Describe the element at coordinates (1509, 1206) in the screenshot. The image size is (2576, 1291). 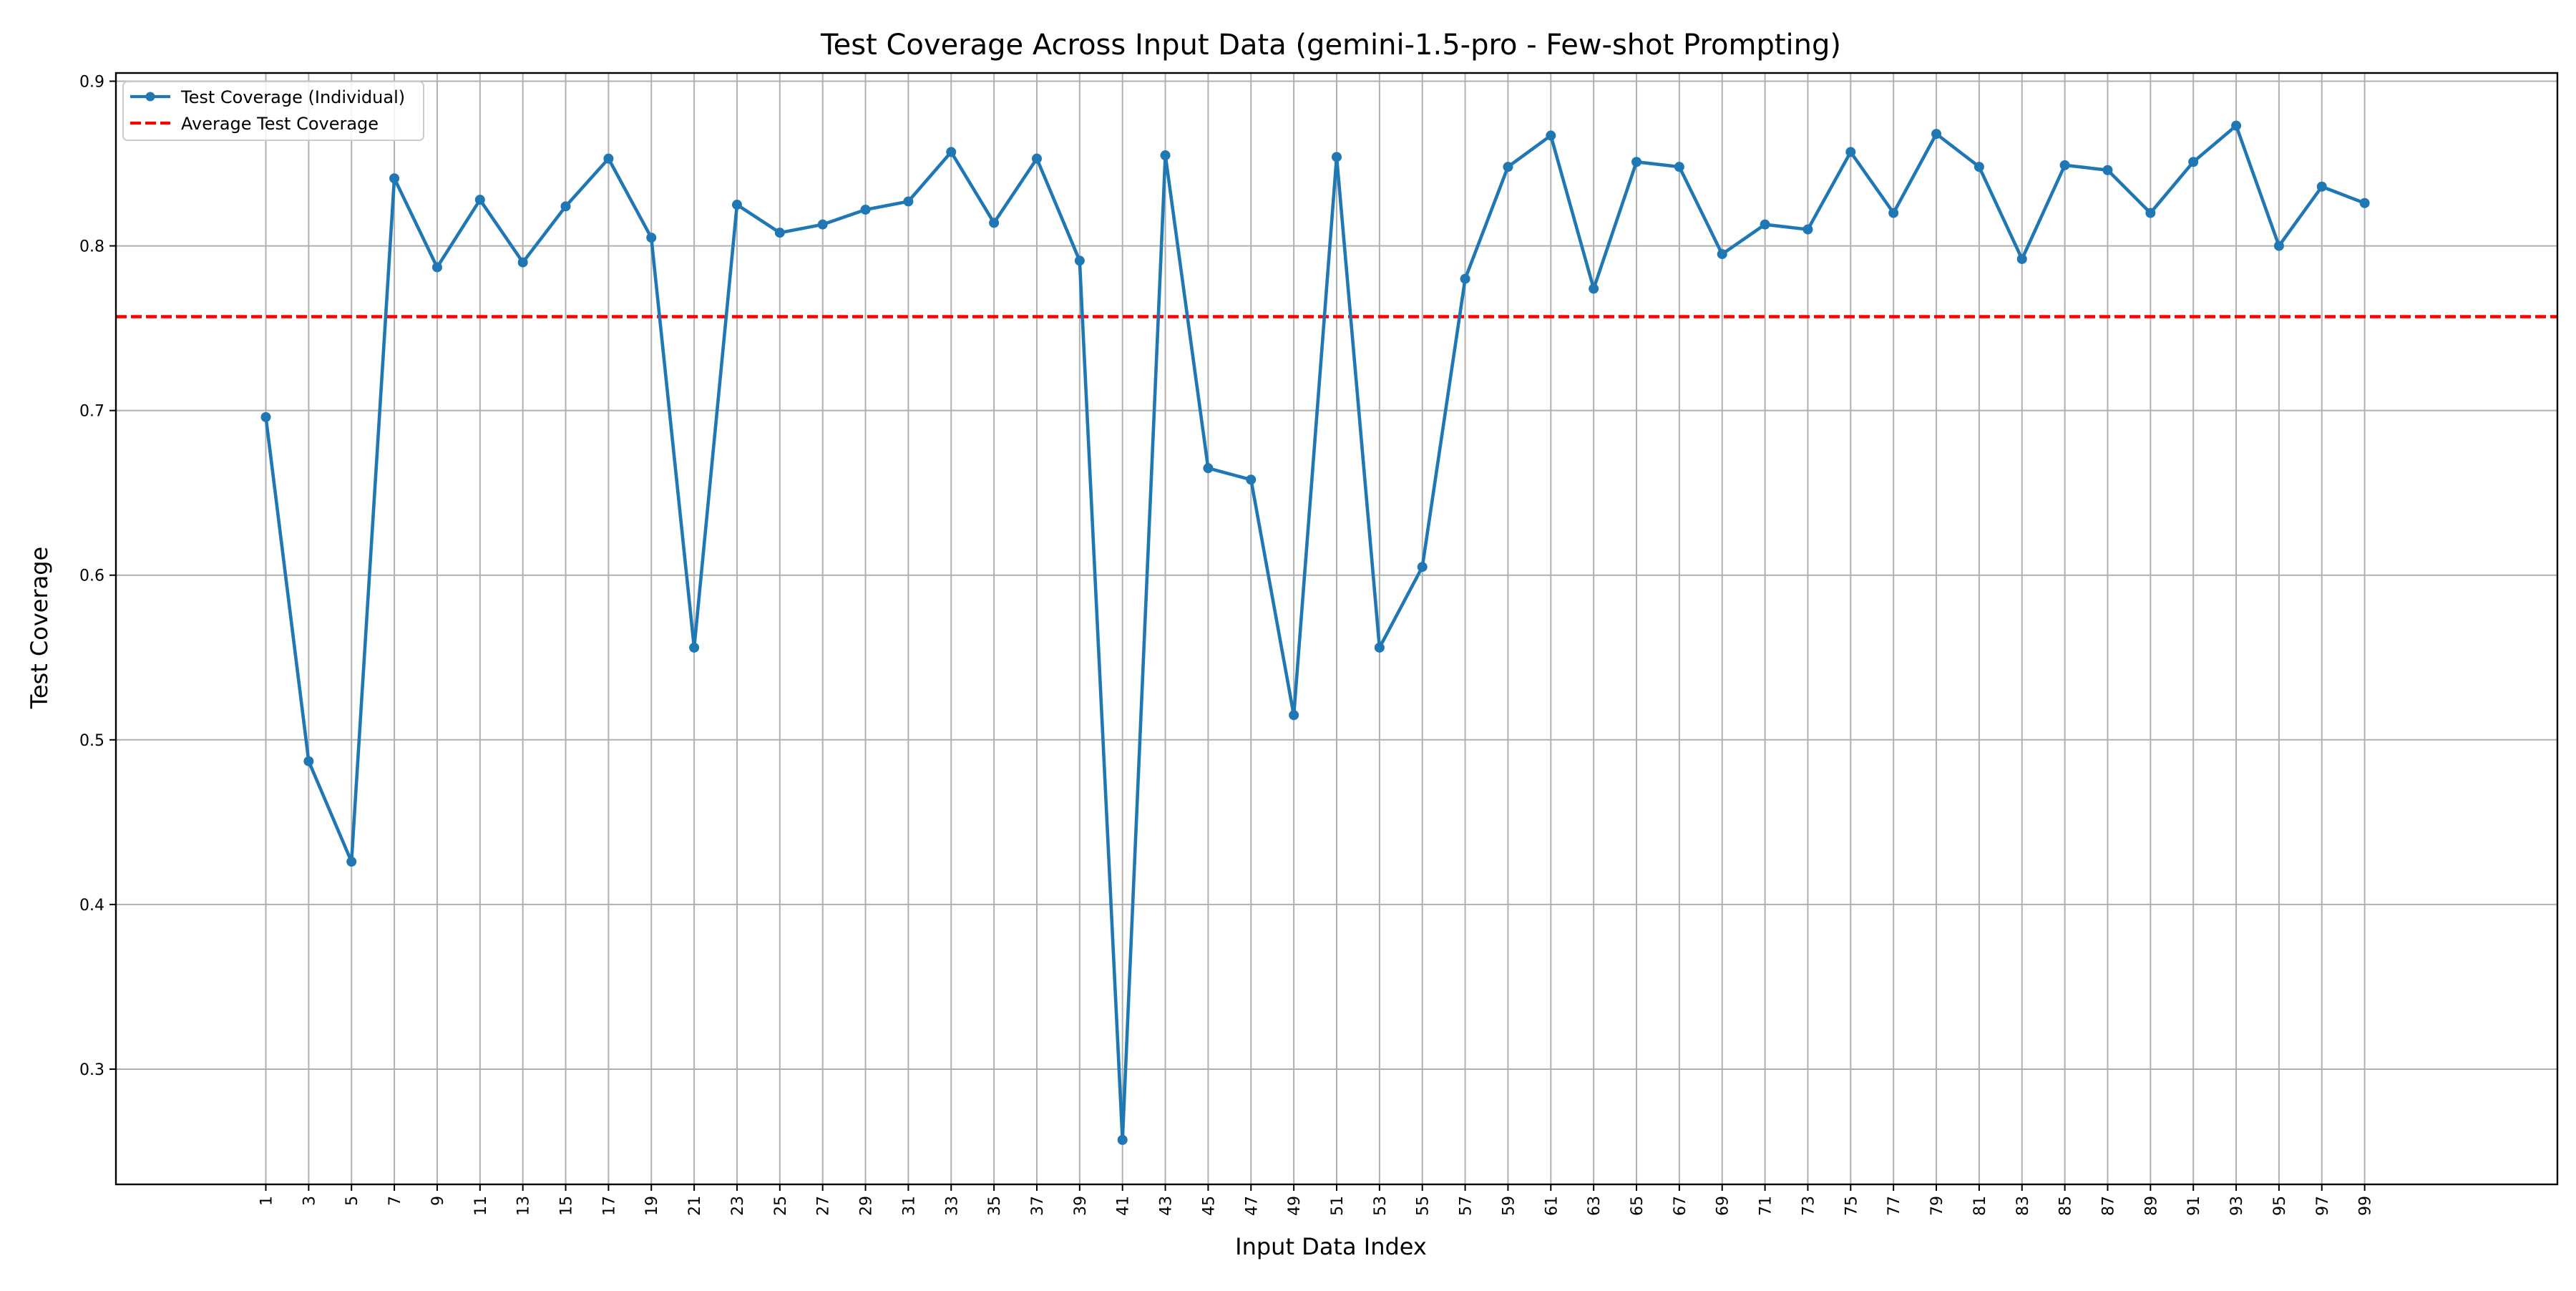
I see `x-tick-label: 59` at that location.